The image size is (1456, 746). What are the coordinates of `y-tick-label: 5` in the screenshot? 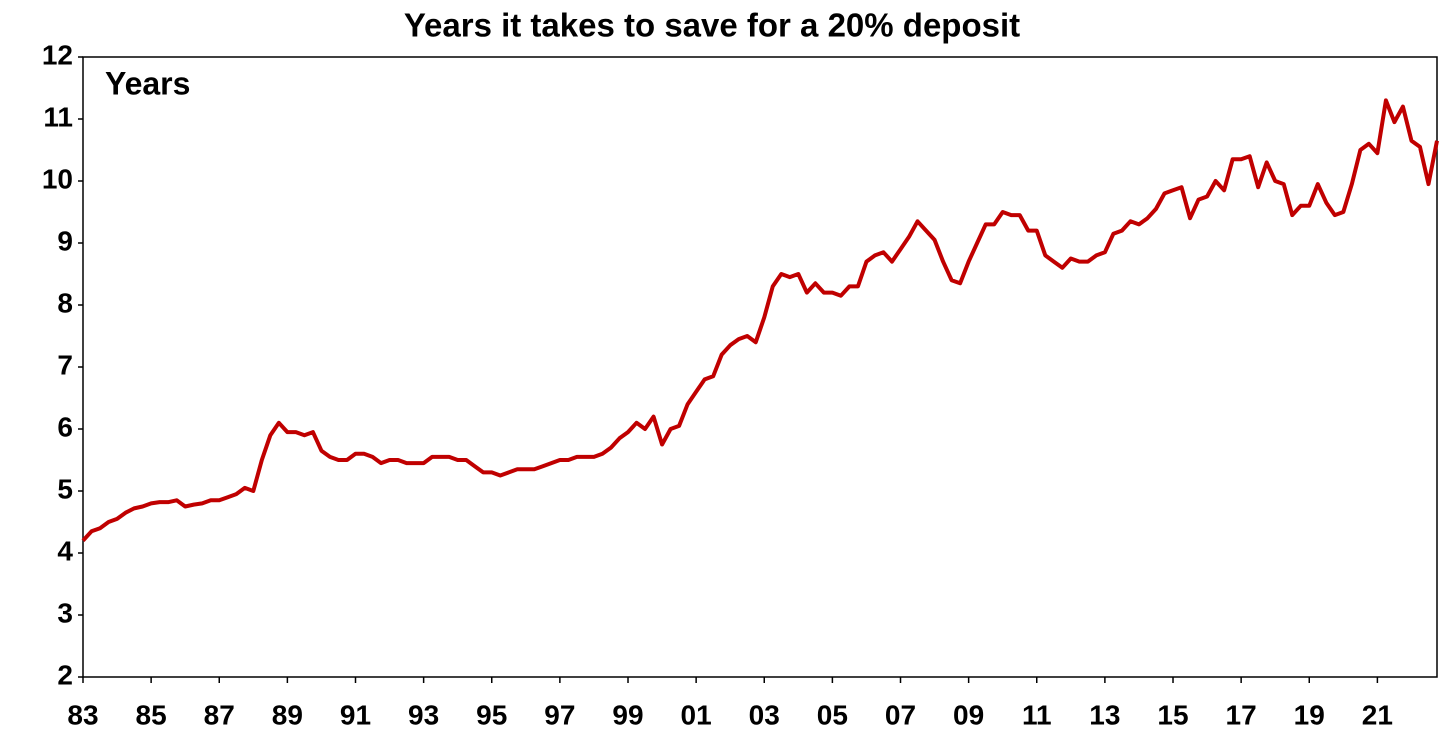 It's located at (65, 488).